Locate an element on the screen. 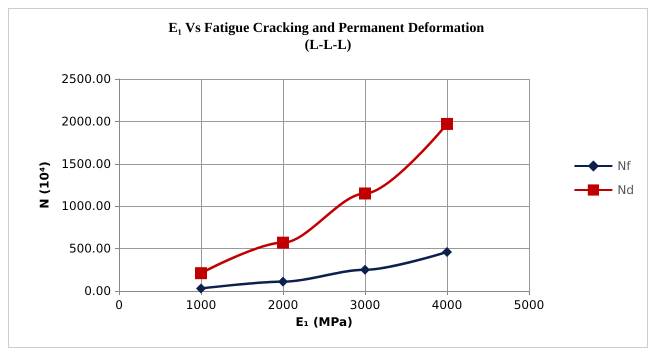 This screenshot has height=361, width=659. y-axis-title: N (10⁴) is located at coordinates (44, 185).